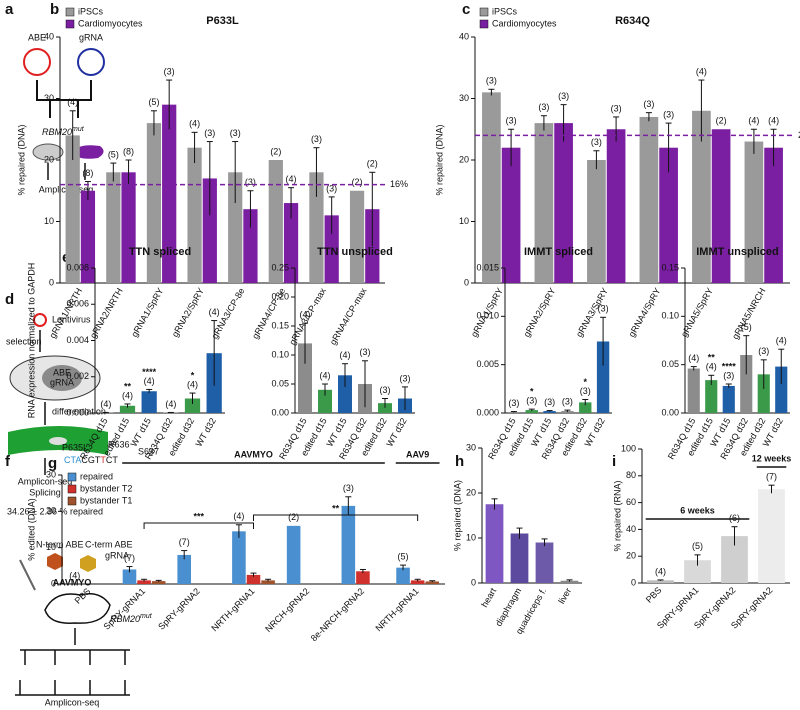 The height and width of the screenshot is (710, 800). I want to click on panel-letter: c, so click(466, 9).